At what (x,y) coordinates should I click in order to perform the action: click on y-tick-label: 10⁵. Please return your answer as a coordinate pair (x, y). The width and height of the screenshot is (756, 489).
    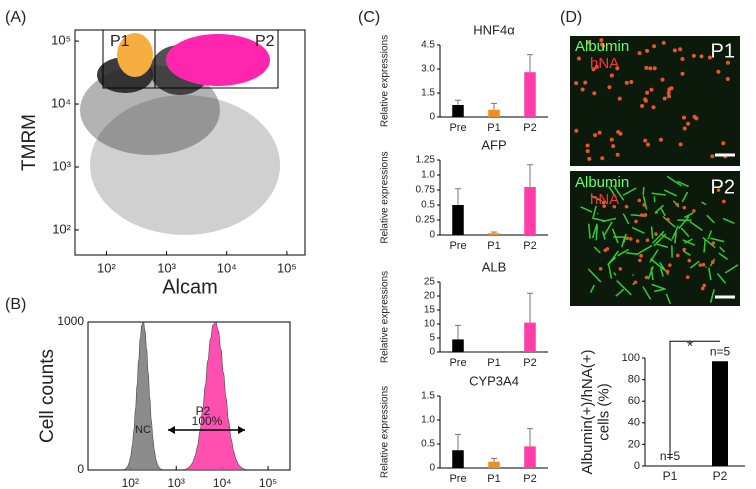
    Looking at the image, I should click on (61, 40).